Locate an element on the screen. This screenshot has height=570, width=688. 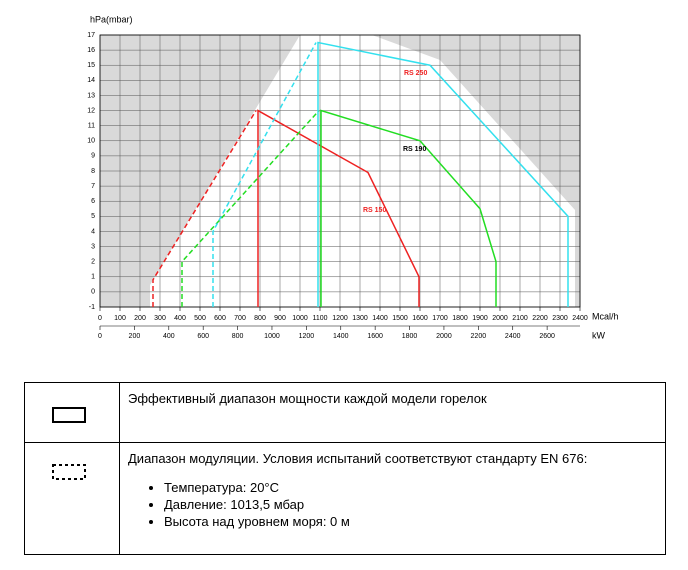
x-tick-label: 0 is located at coordinates (100, 318).